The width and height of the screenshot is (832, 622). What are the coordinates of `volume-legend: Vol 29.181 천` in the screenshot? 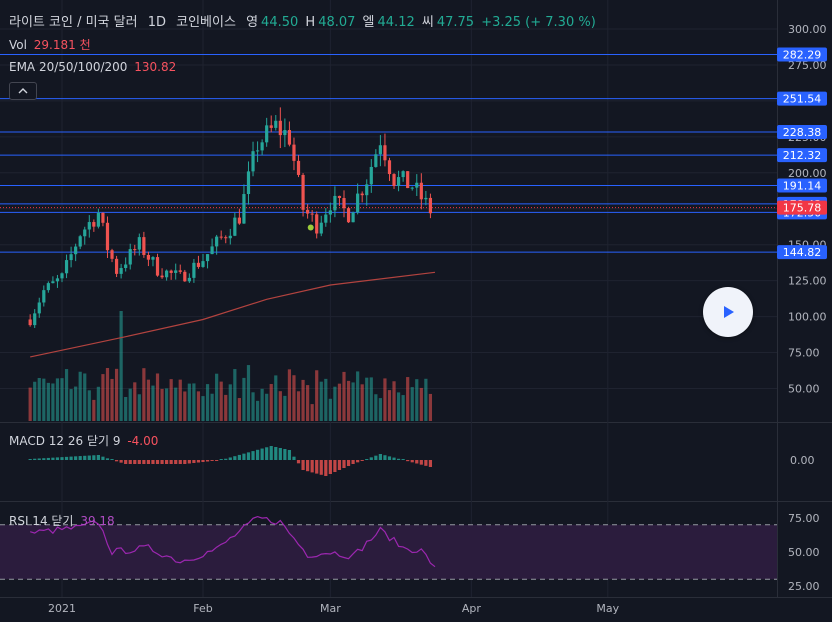 It's located at (51, 44).